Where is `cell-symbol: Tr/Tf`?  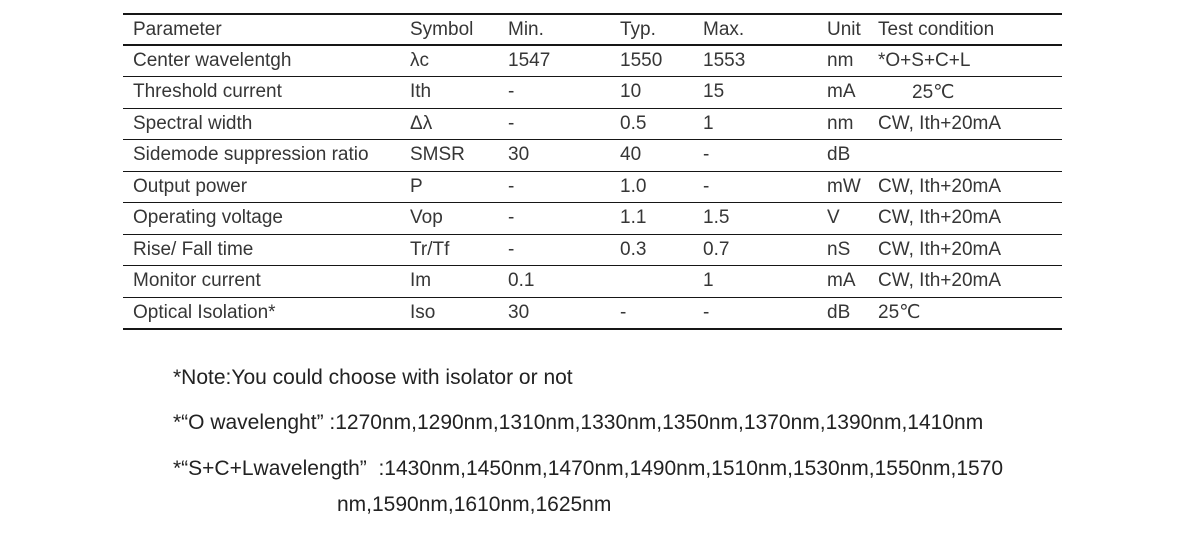
cell-symbol: Tr/Tf is located at coordinates (430, 249).